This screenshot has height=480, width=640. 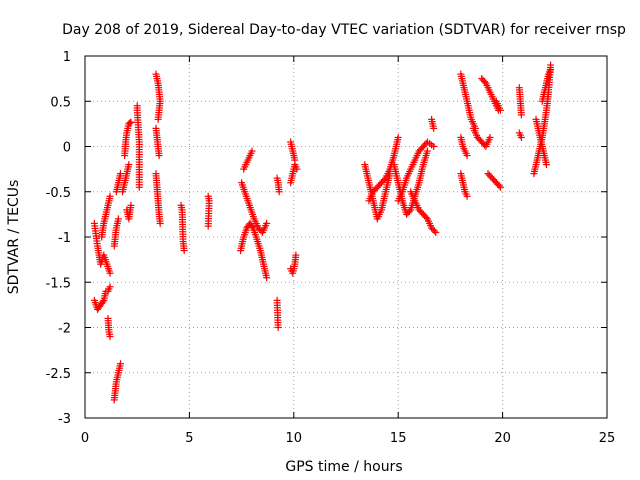 I want to click on y-tick-label: -3, so click(x=64, y=419).